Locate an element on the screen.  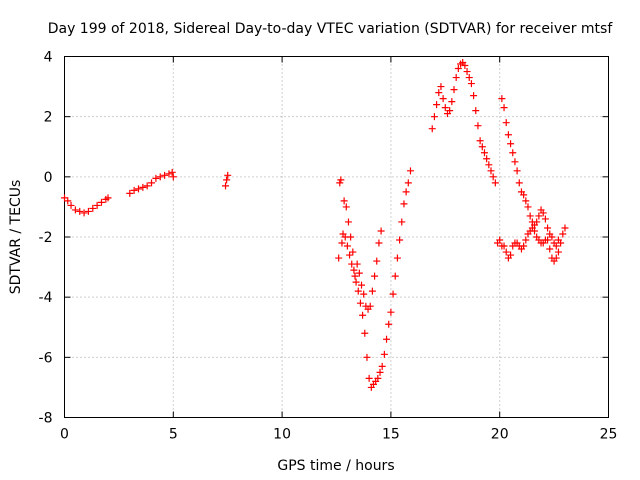
y-tick-label: -4 is located at coordinates (46, 298).